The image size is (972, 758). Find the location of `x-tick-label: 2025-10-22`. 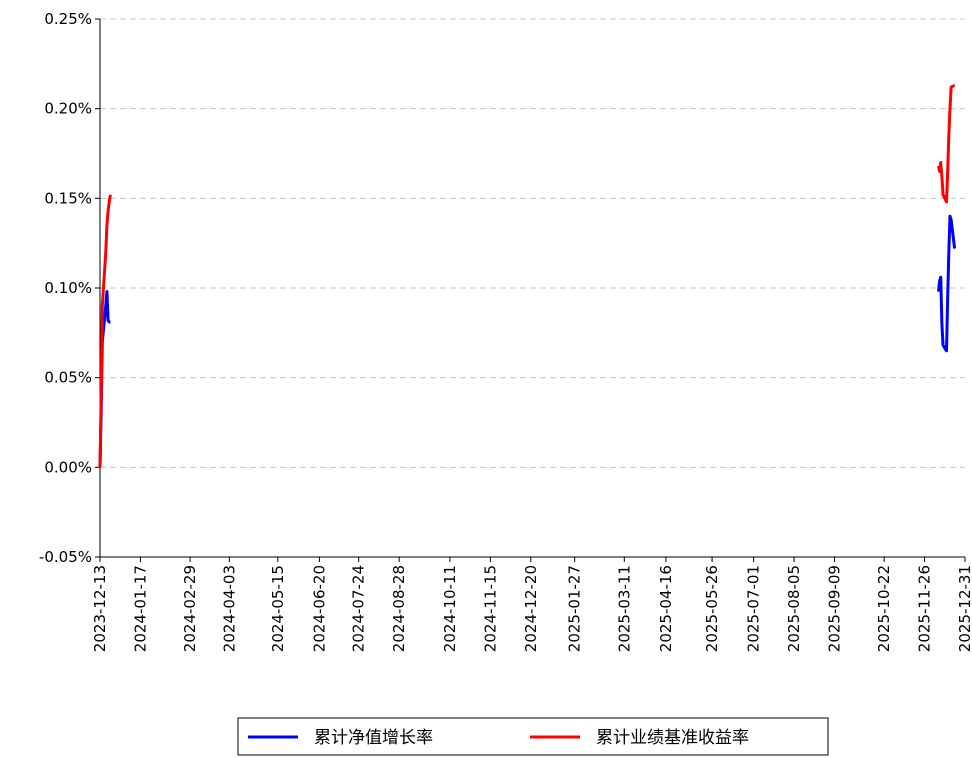

x-tick-label: 2025-10-22 is located at coordinates (884, 608).